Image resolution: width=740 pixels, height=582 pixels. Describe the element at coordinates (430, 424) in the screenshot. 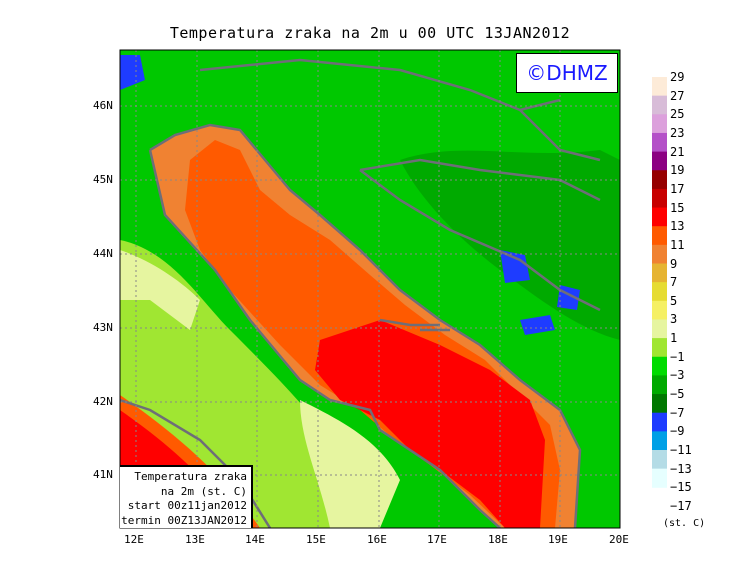

I see `adriatic-hottest` at that location.